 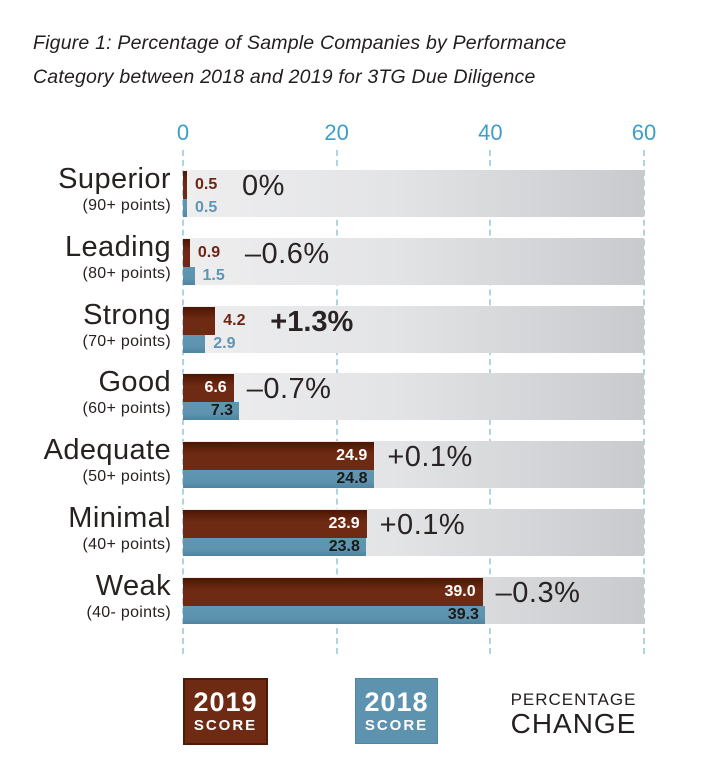 I want to click on legend-2018-score-label: SCORE, so click(x=396, y=725).